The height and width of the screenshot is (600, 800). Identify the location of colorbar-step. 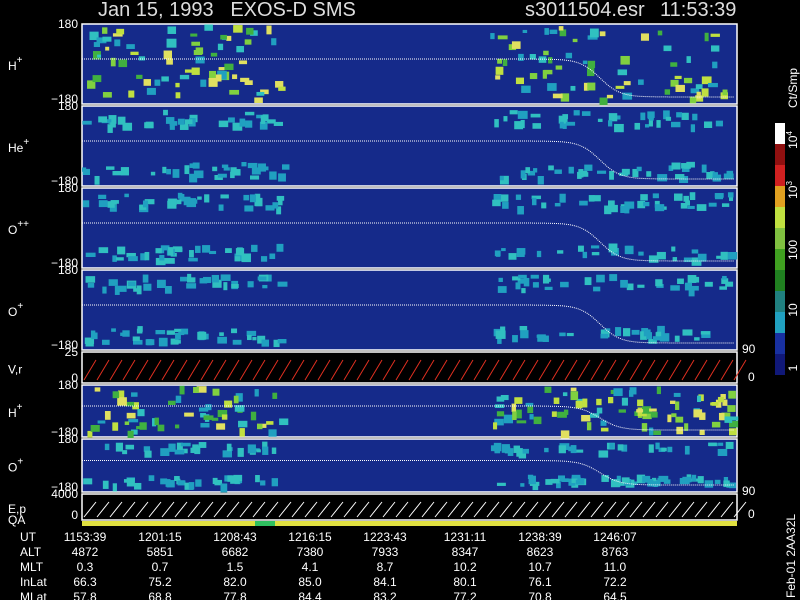
(780, 364).